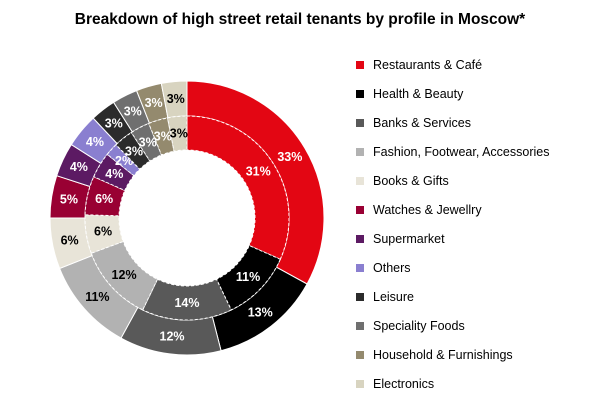 The height and width of the screenshot is (409, 600). What do you see at coordinates (104, 199) in the screenshot?
I see `inner-slice-label-5: 6%` at bounding box center [104, 199].